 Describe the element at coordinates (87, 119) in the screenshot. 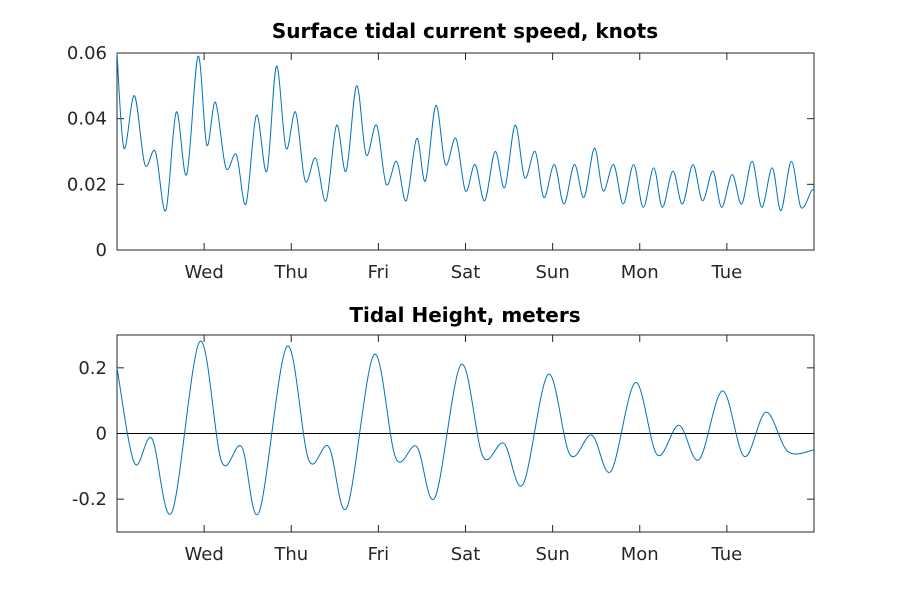

I see `y-tick-label: 0.04` at that location.